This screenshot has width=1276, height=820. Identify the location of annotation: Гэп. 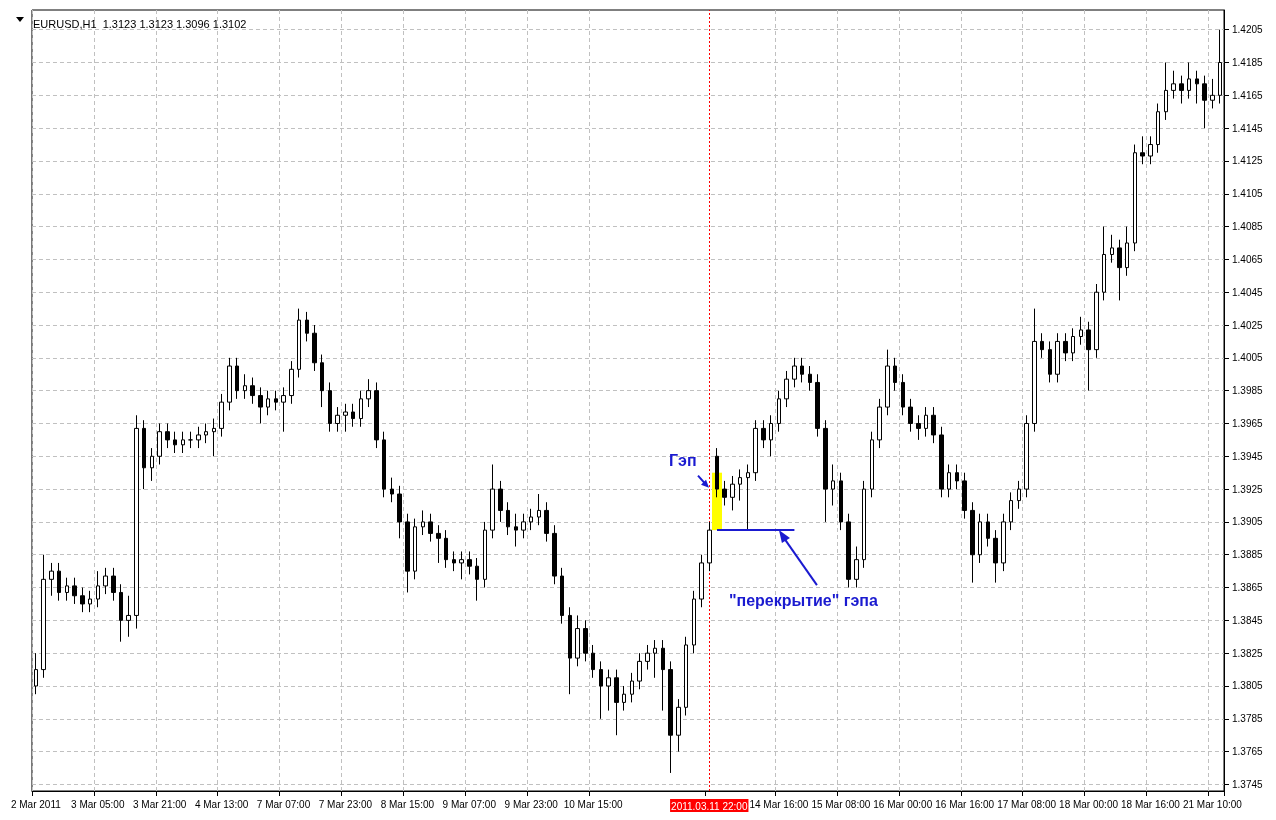
(683, 461).